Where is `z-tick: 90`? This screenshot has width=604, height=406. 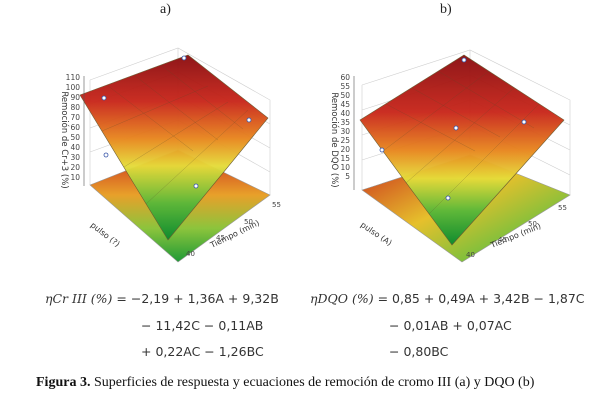 z-tick: 90 is located at coordinates (75, 97).